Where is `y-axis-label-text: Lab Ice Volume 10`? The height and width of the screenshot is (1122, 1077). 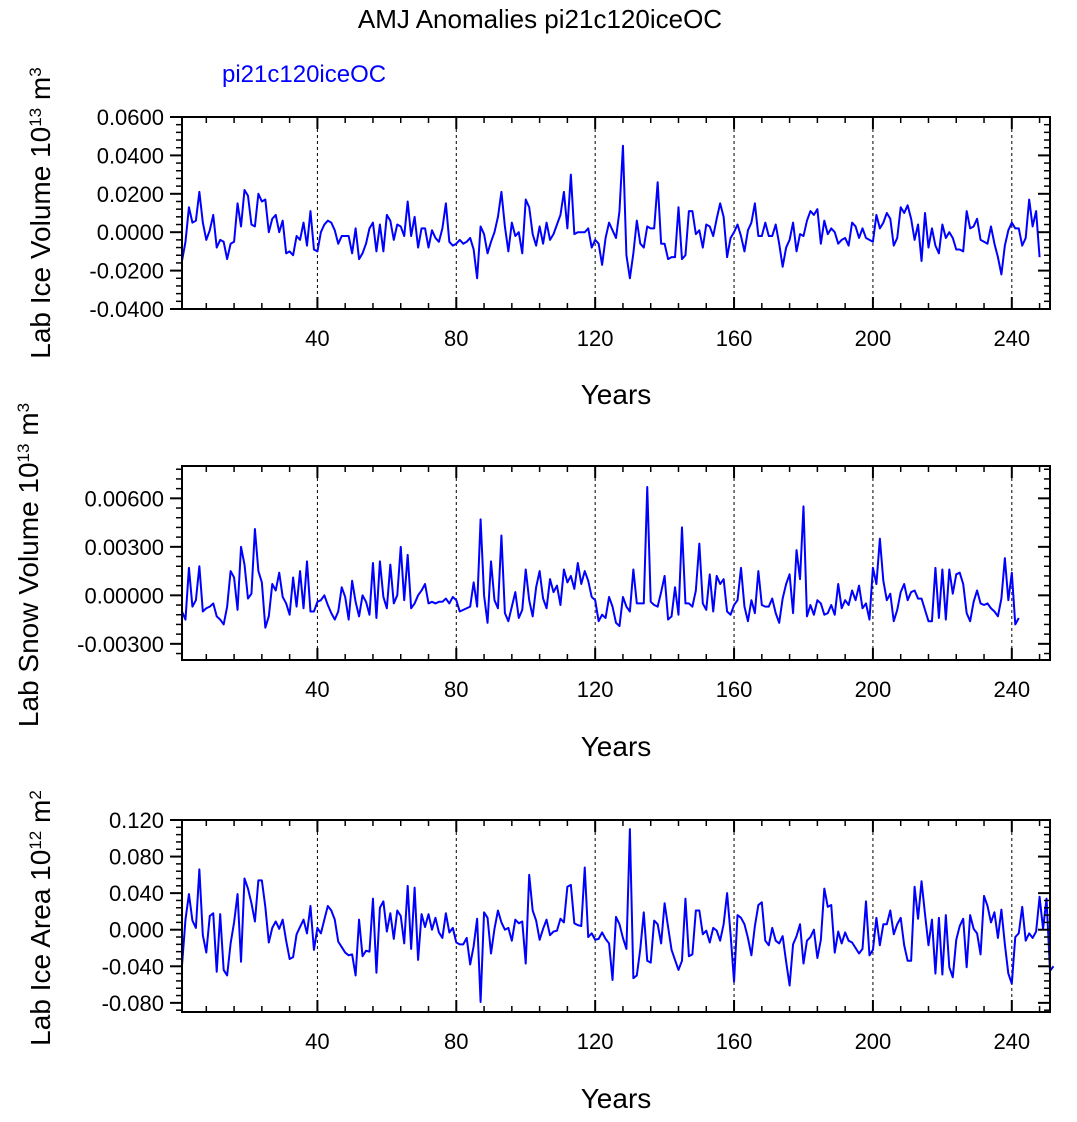 y-axis-label-text: Lab Ice Volume 10 is located at coordinates (40, 243).